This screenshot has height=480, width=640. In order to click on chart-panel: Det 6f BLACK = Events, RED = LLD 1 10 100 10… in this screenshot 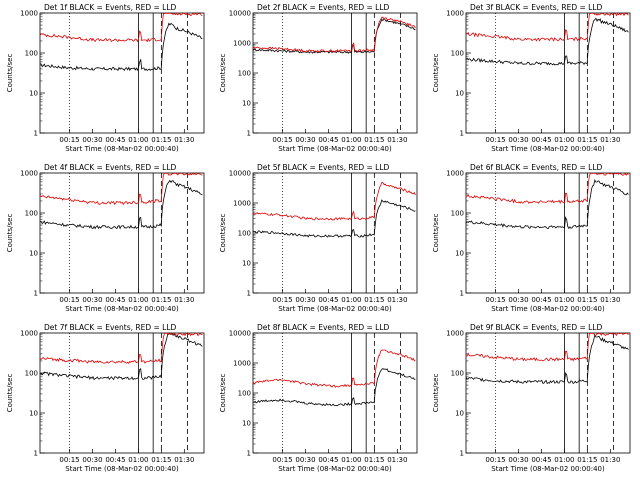, I will do `click(532, 240)`.